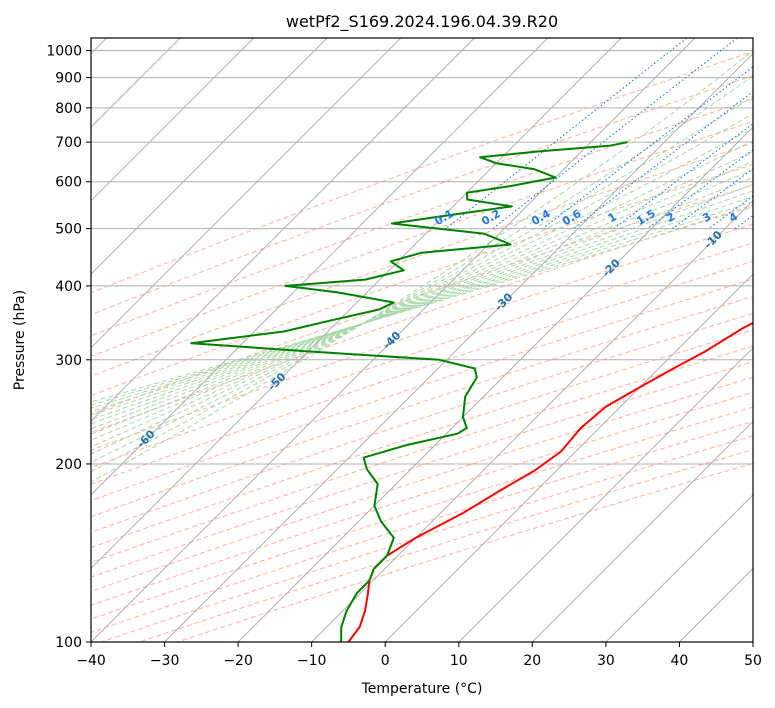 The image size is (775, 708). Describe the element at coordinates (64, 52) in the screenshot. I see `y-tick-label: 1000` at that location.